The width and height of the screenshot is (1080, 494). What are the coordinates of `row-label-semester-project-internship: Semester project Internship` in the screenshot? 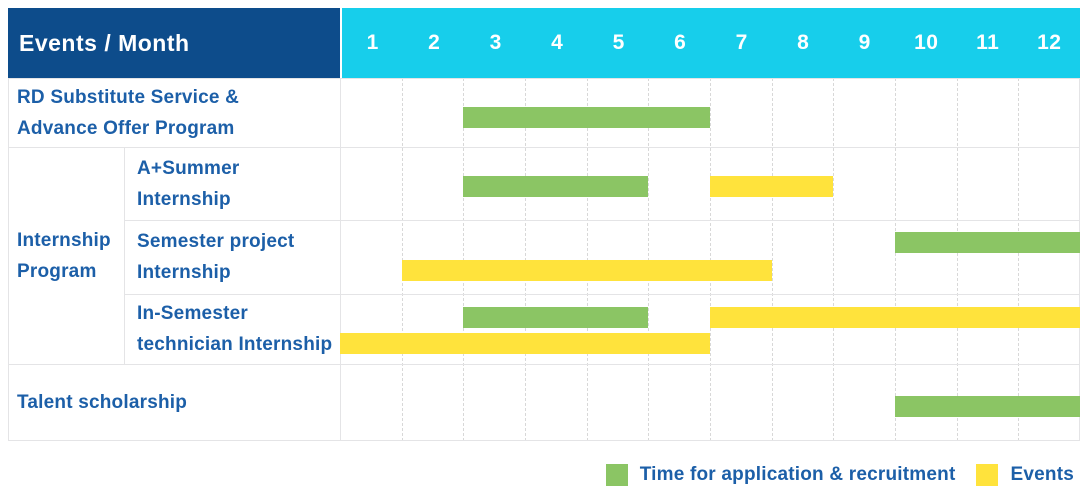 It's located at (216, 257).